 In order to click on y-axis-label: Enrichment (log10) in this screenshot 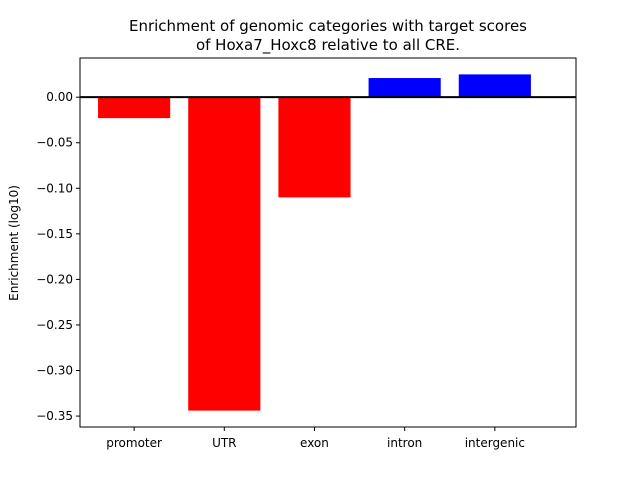, I will do `click(14, 243)`.